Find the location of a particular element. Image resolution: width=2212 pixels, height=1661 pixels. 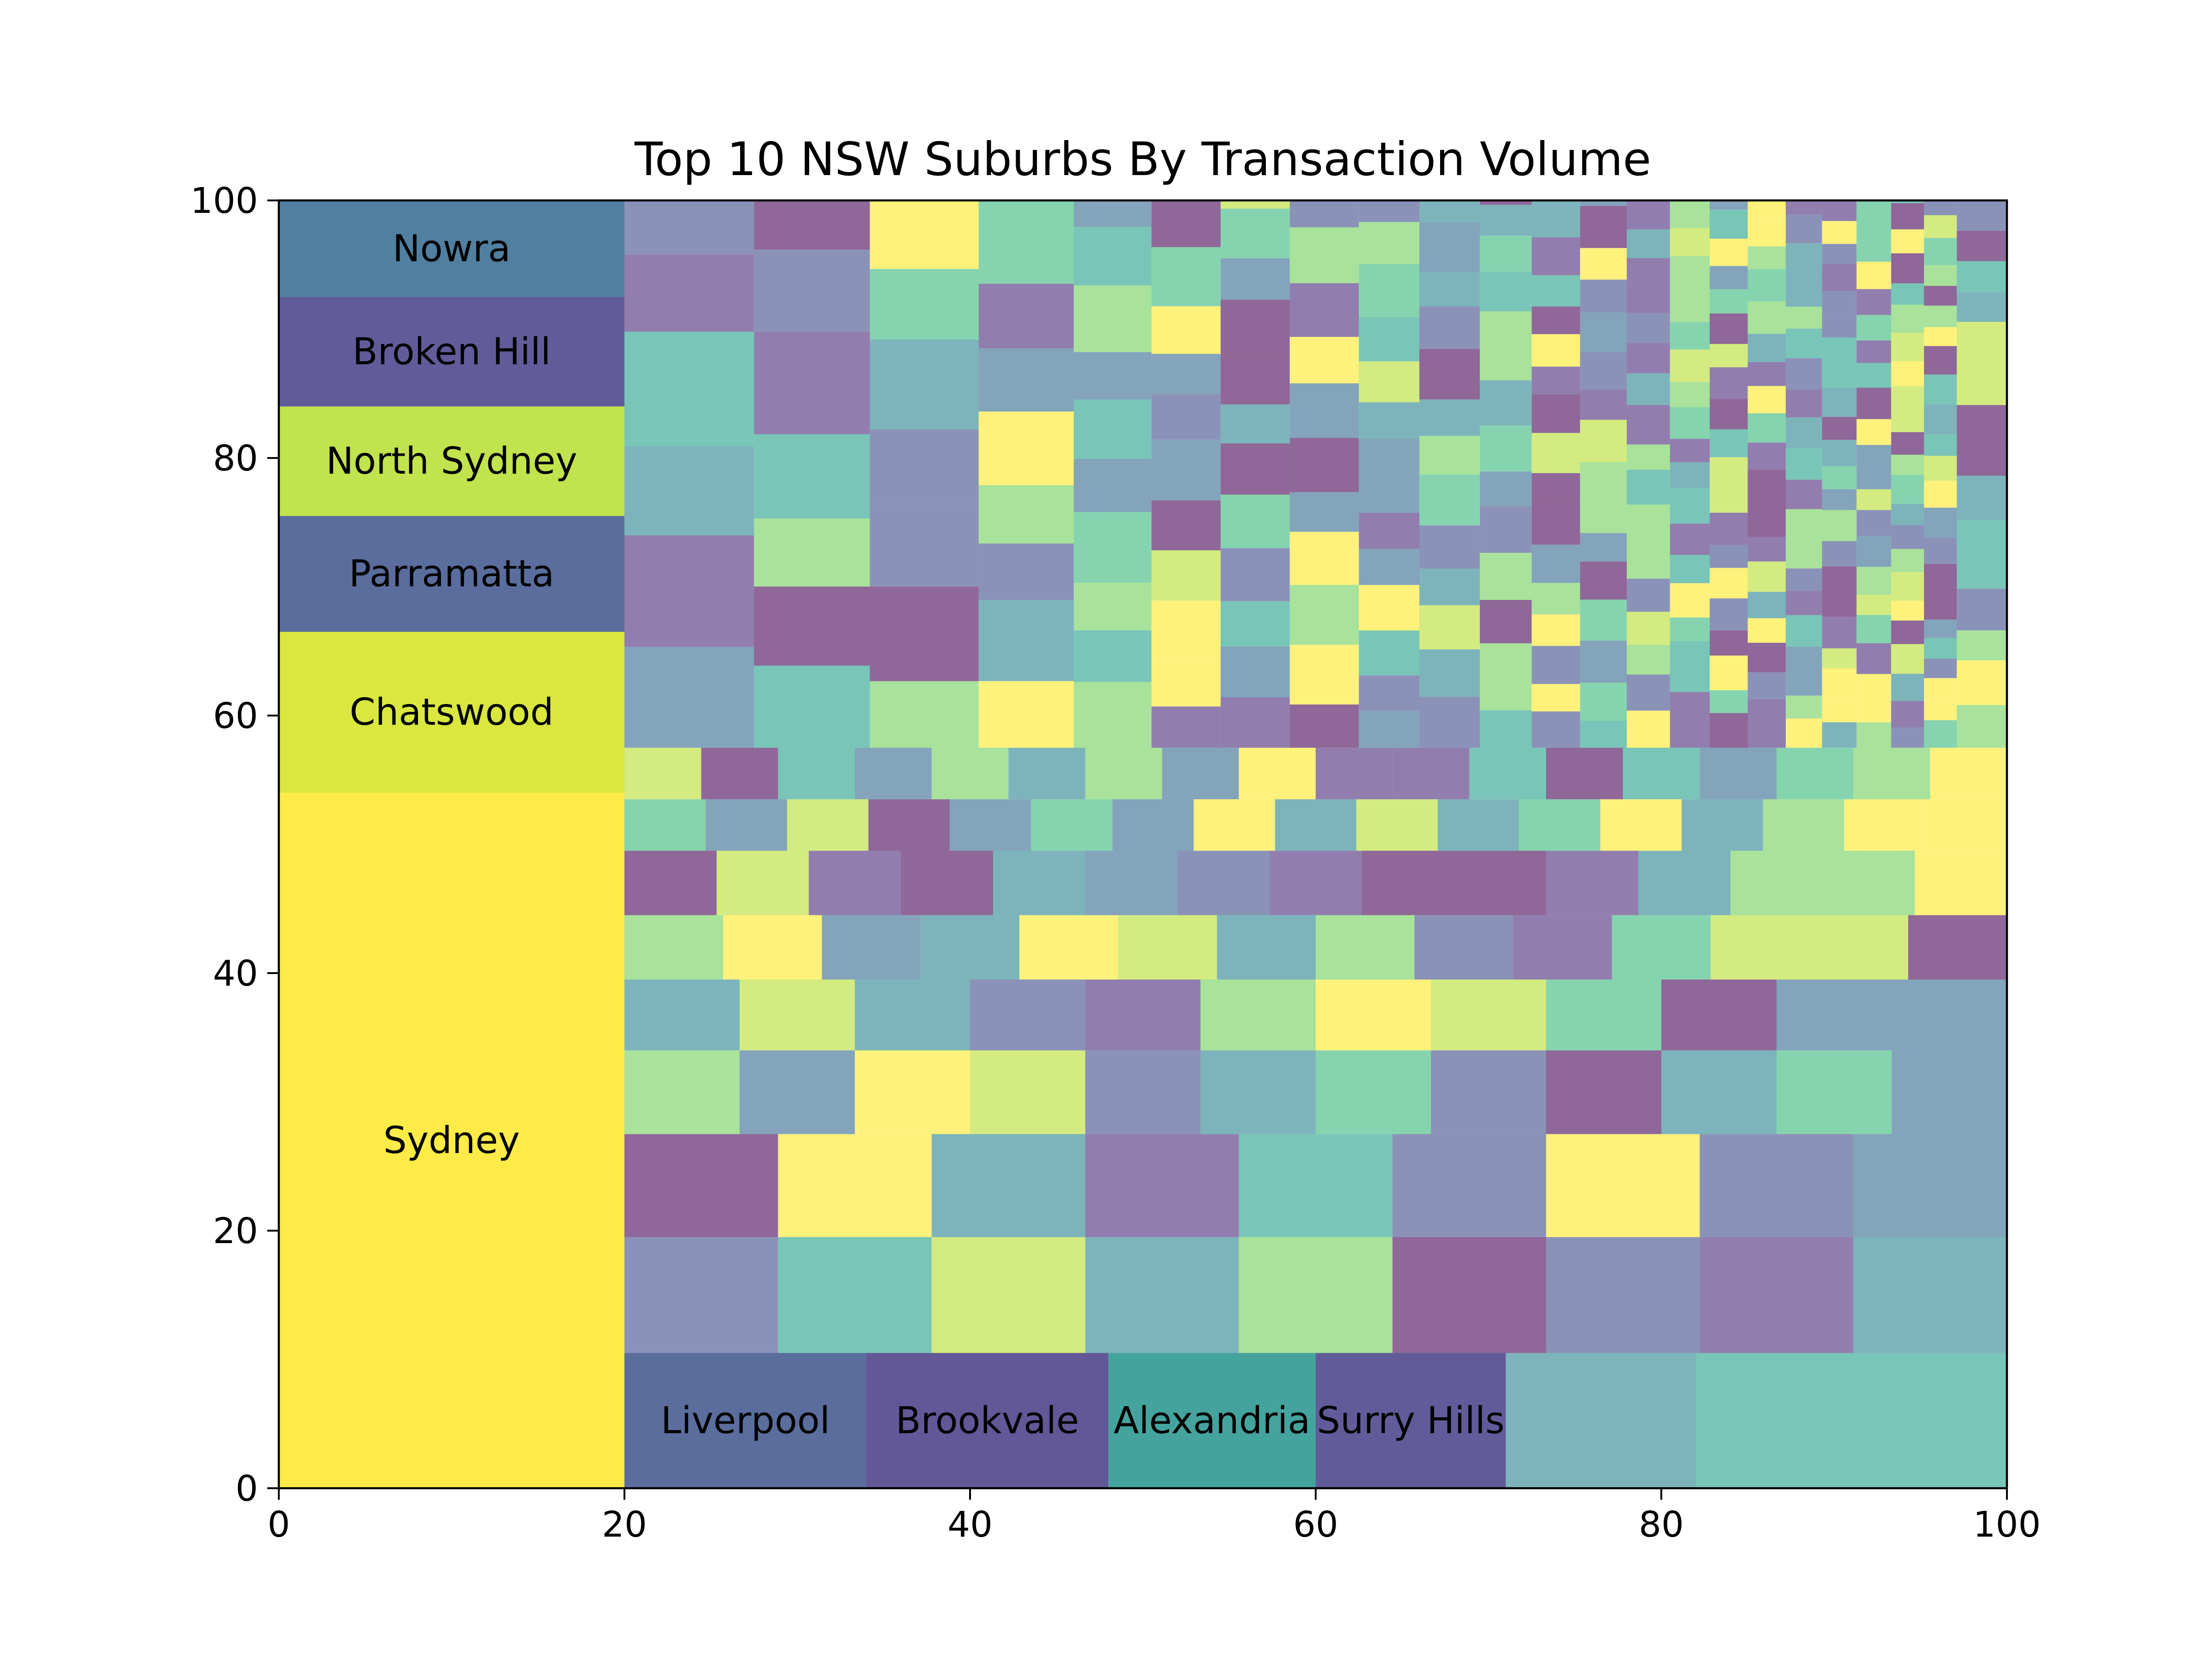

tile-label-parramatta: Parramatta is located at coordinates (451, 573).